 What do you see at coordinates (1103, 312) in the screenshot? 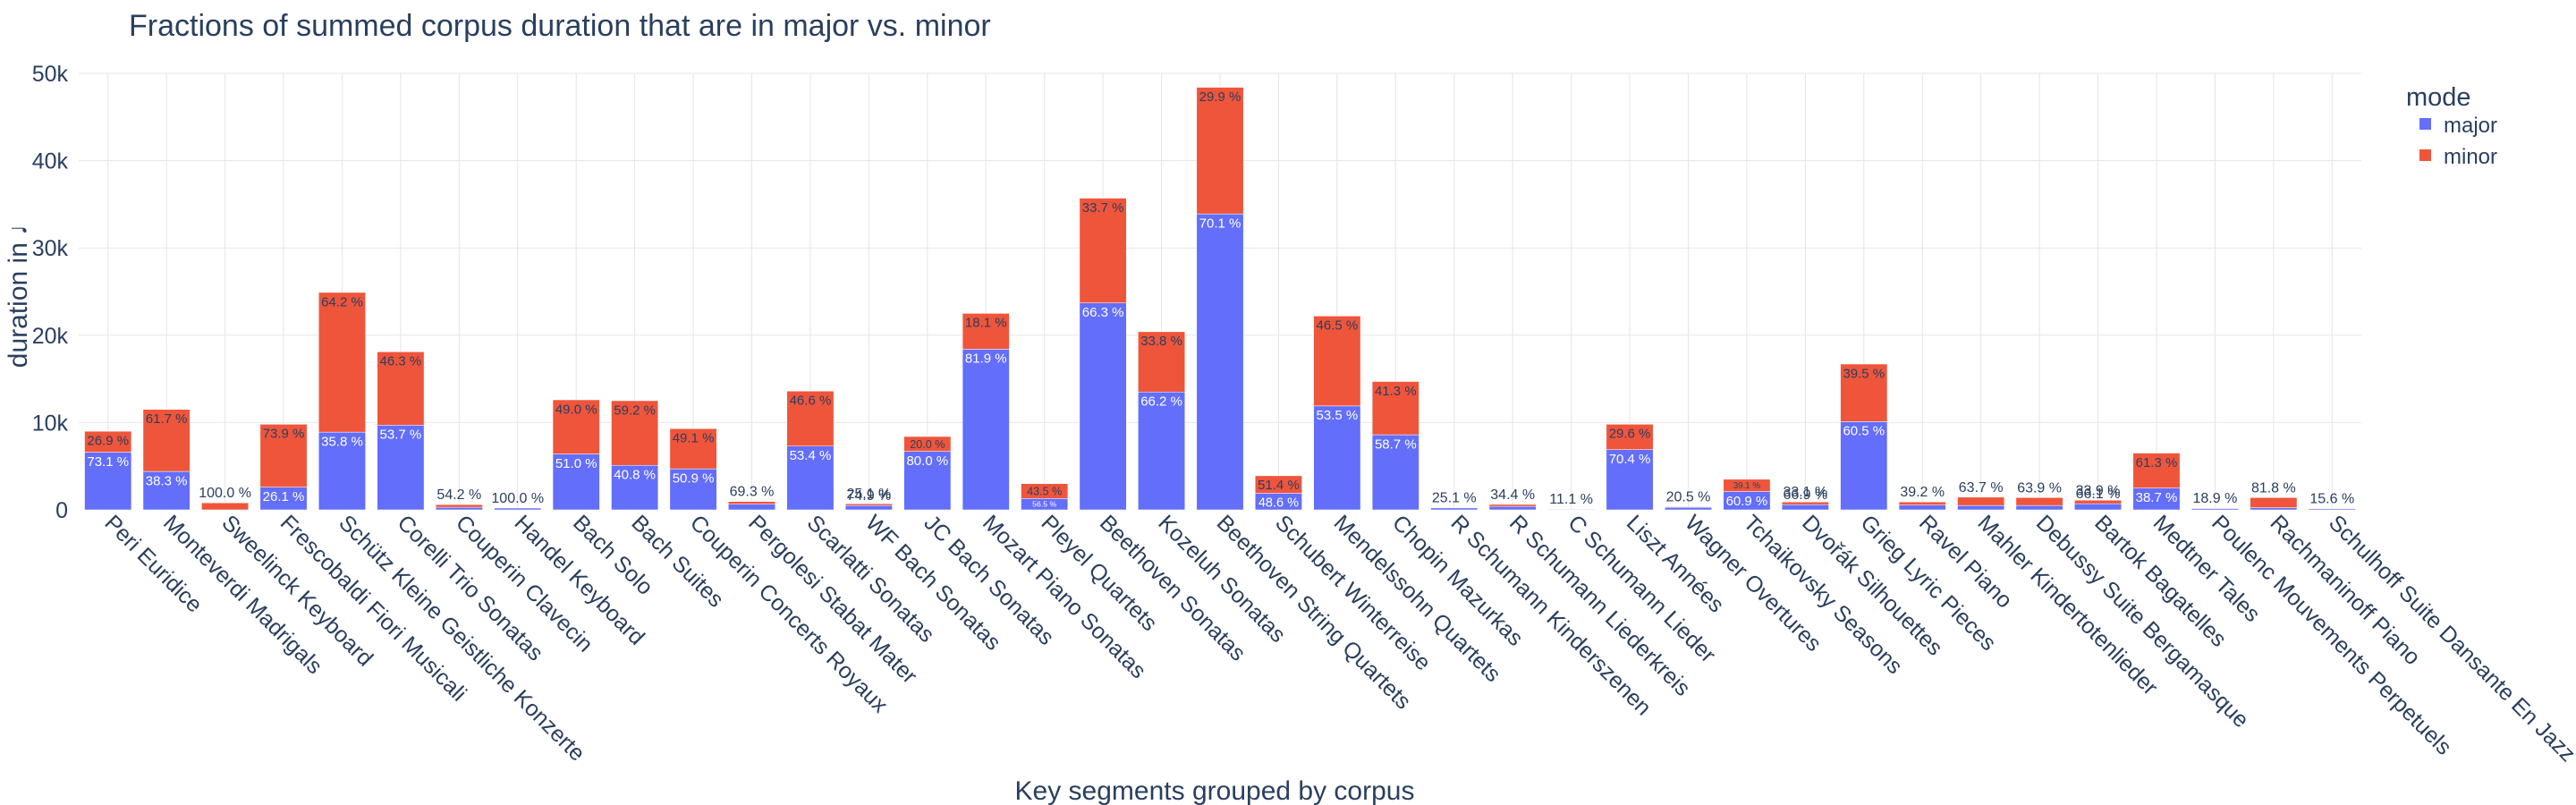
I see `data-label-major: 66.3 %` at bounding box center [1103, 312].